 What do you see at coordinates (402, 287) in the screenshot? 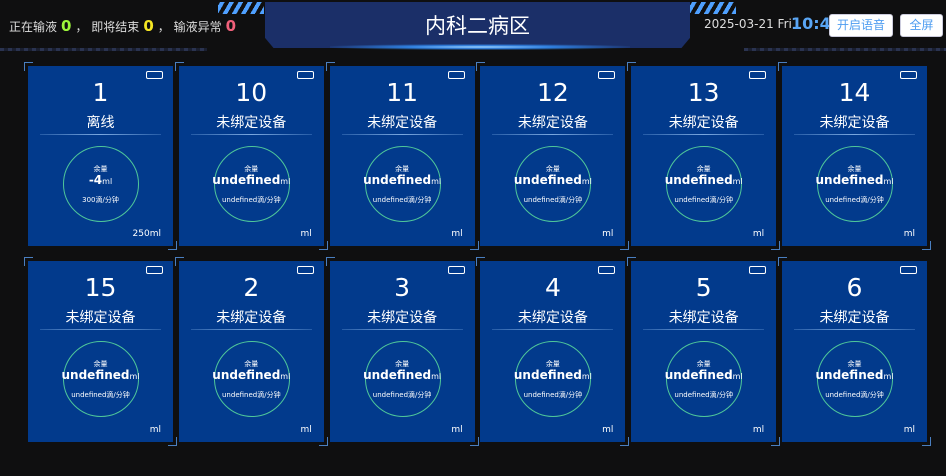
I see `bed-number: 3` at bounding box center [402, 287].